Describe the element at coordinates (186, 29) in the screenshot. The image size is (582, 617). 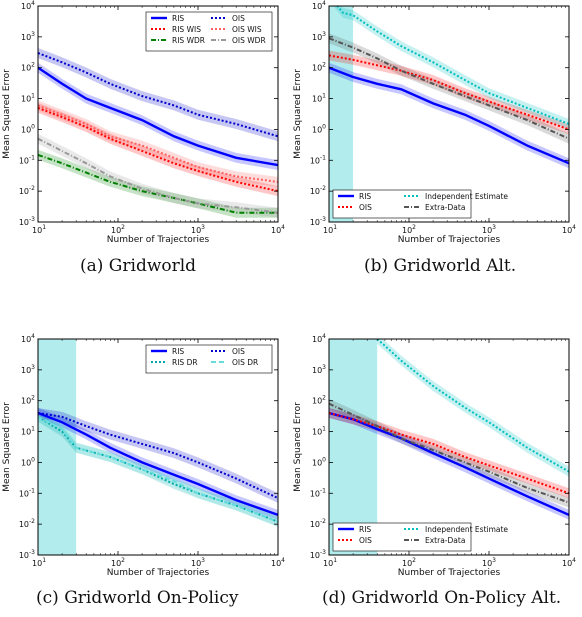
I see `legend-label: RIS WIS` at that location.